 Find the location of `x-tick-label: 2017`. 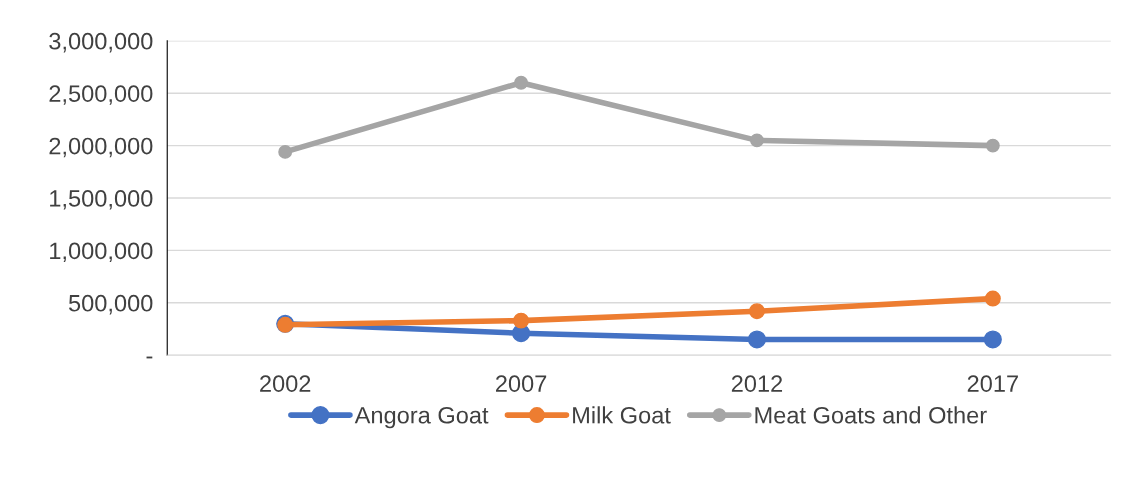

x-tick-label: 2017 is located at coordinates (992, 383).